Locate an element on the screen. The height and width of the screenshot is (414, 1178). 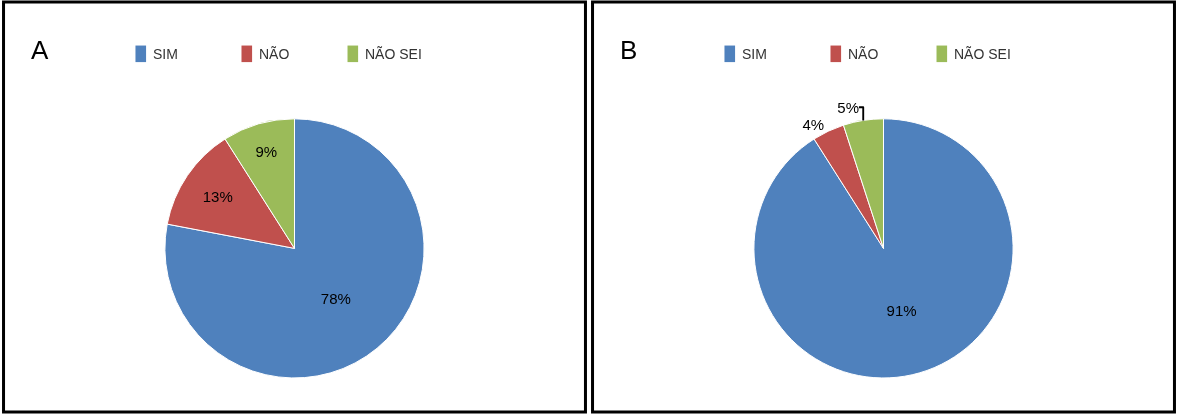
chart-title: A is located at coordinates (40, 50).